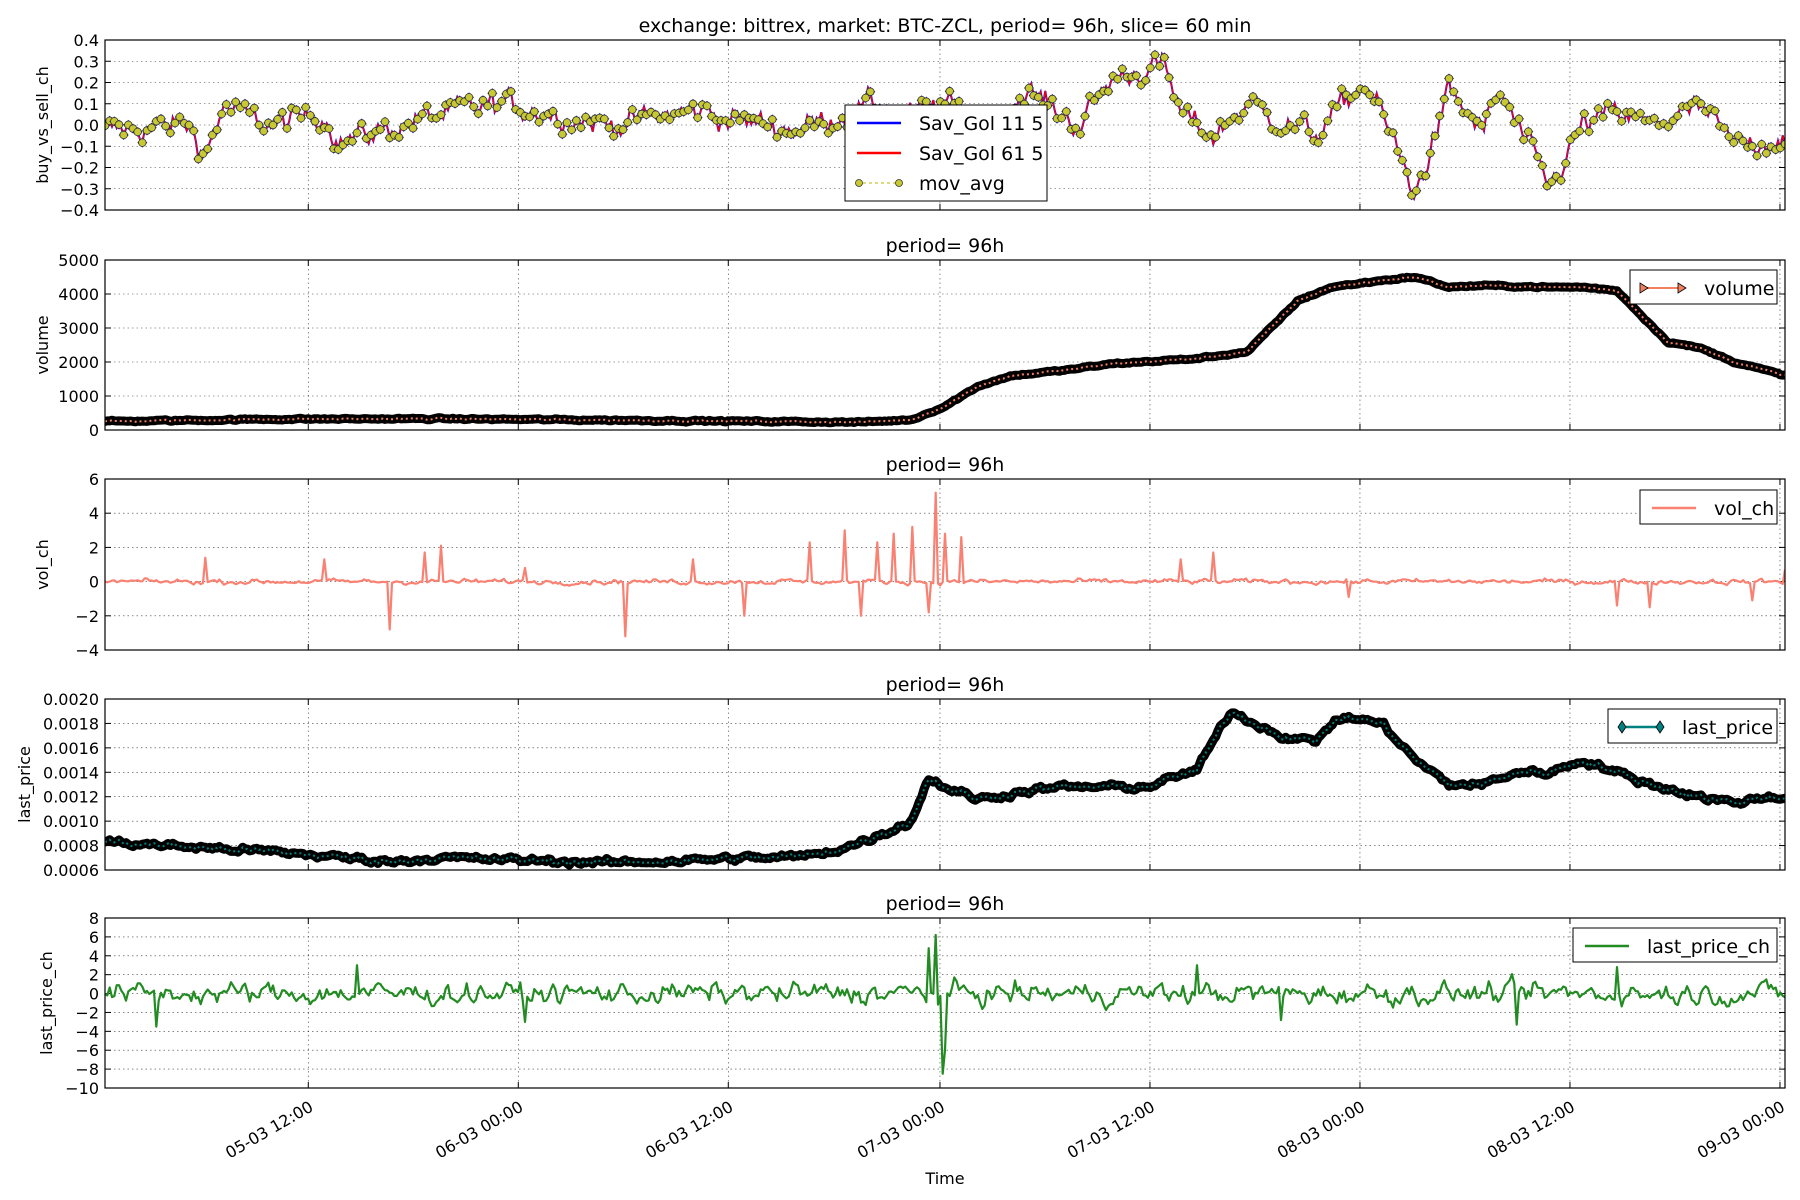 This screenshot has height=1200, width=1800. Describe the element at coordinates (1321, 1129) in the screenshot. I see `x-tick-label: 08-03 00:00` at that location.